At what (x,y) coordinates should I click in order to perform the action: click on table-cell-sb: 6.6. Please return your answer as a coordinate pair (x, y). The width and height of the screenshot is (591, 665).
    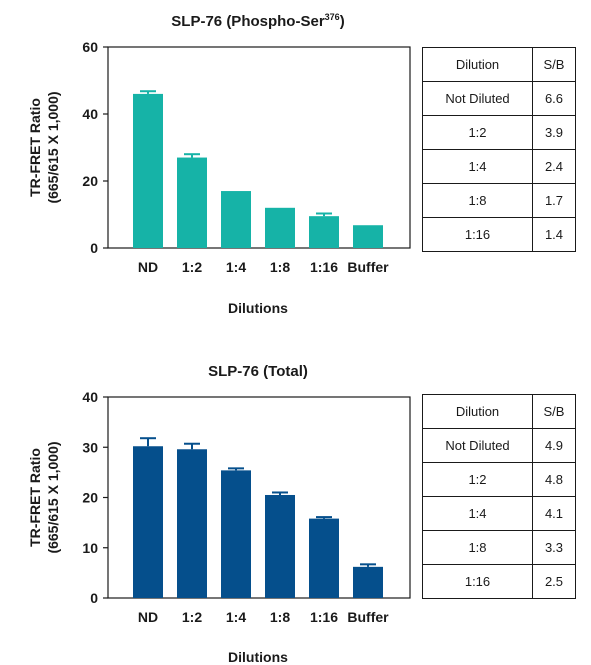
    Looking at the image, I should click on (554, 98).